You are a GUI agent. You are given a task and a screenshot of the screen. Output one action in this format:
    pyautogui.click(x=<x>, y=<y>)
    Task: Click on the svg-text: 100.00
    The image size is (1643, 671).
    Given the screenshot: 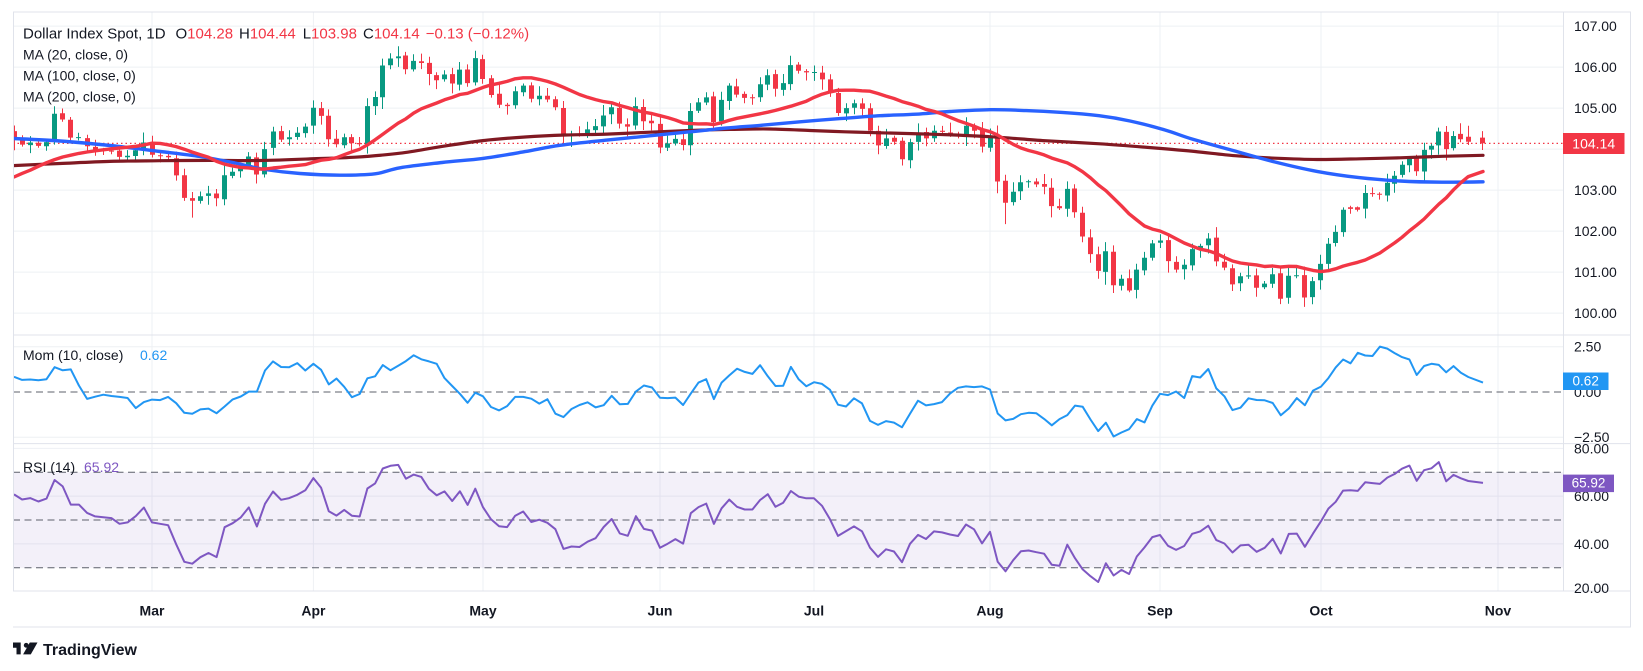 What is the action you would take?
    pyautogui.click(x=1595, y=313)
    